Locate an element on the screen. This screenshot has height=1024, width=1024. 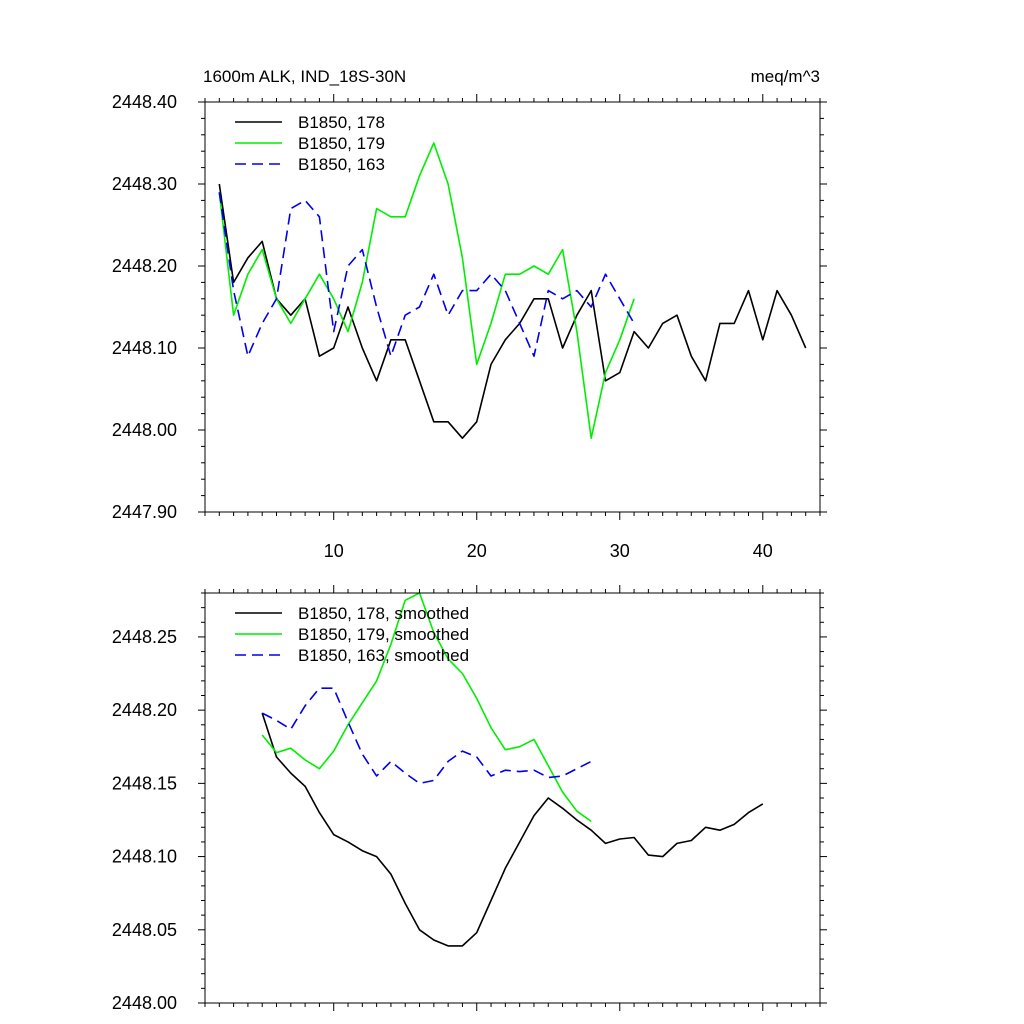
legend-label-1: B1850, 179 is located at coordinates (341, 143).